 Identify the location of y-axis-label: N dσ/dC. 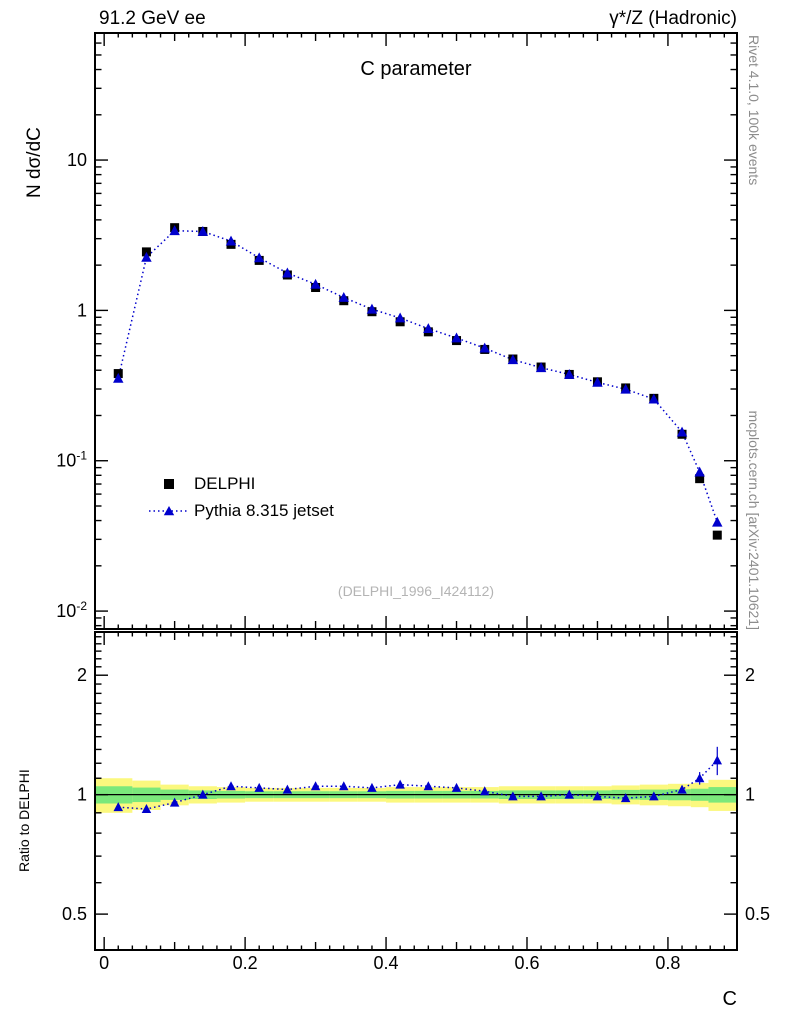
(34, 162).